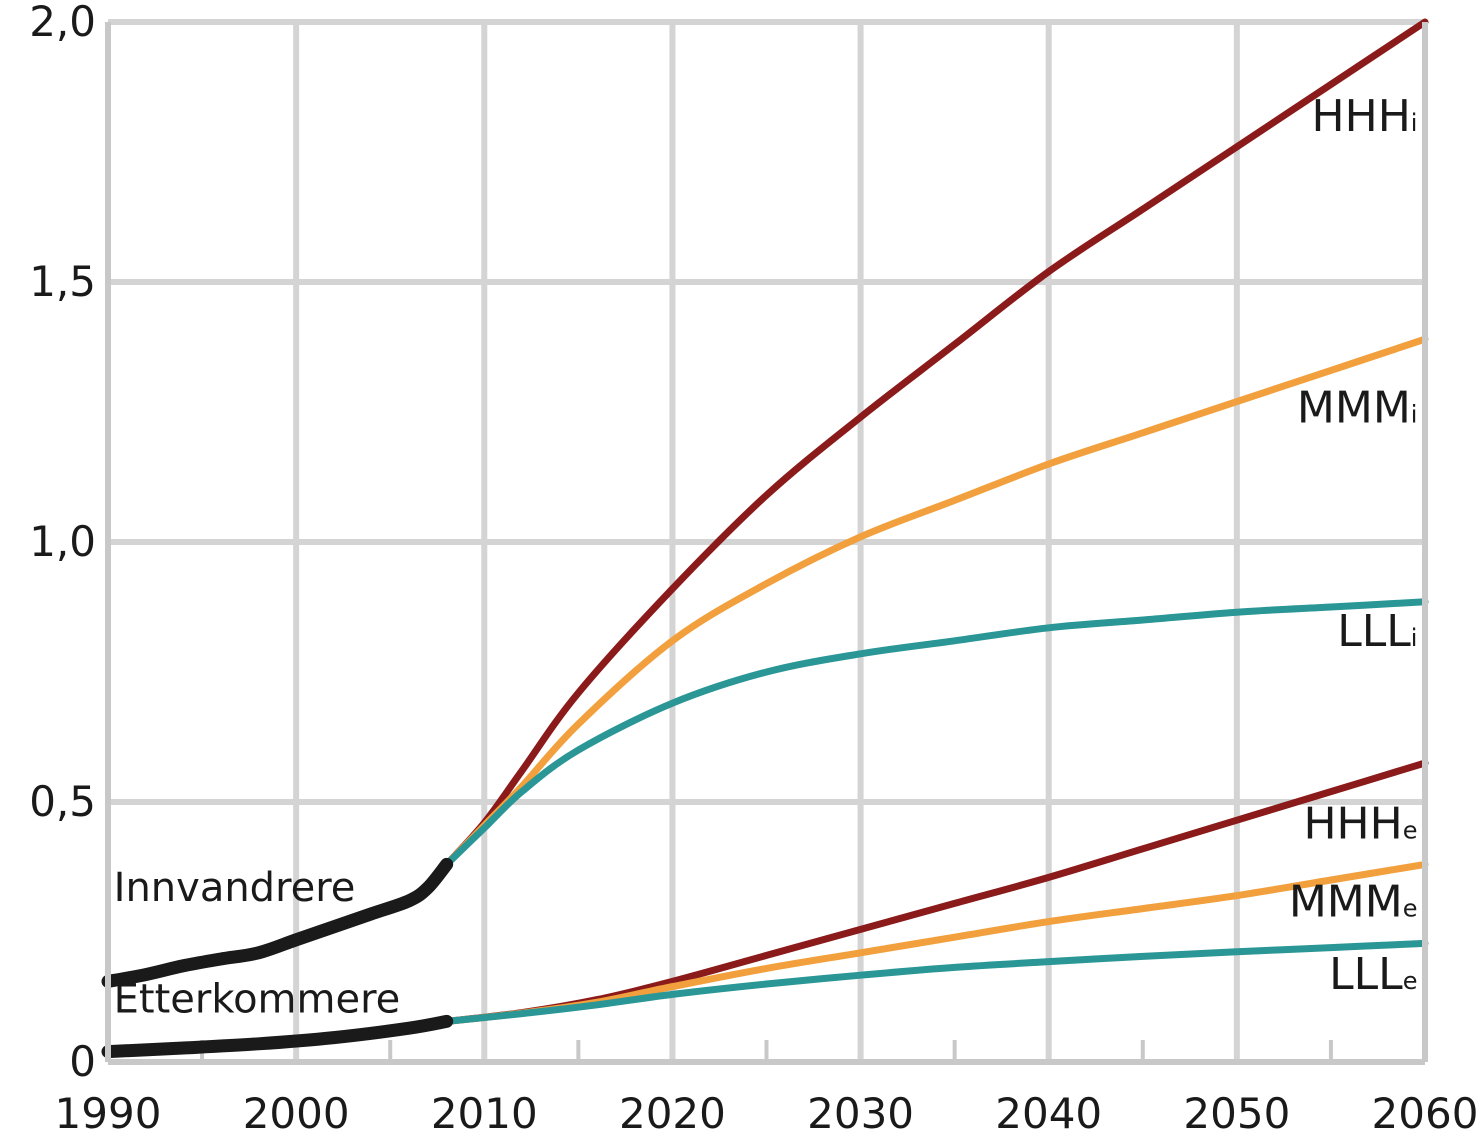 The image size is (1483, 1136). What do you see at coordinates (1357, 407) in the screenshot?
I see `series-label: MMMi` at bounding box center [1357, 407].